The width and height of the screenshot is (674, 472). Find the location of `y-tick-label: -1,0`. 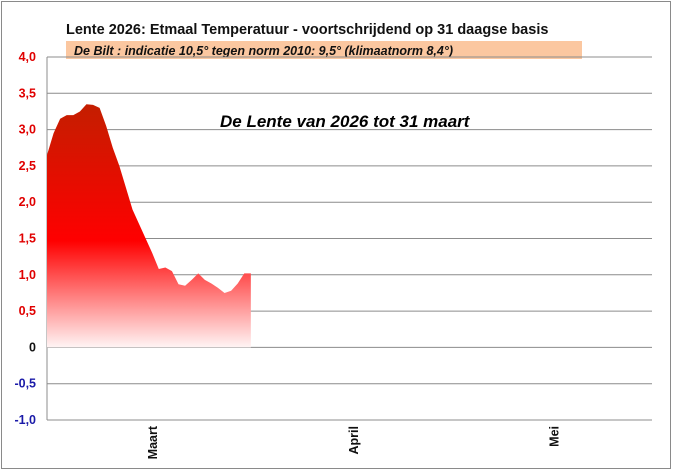

y-tick-label: -1,0 is located at coordinates (25, 420).